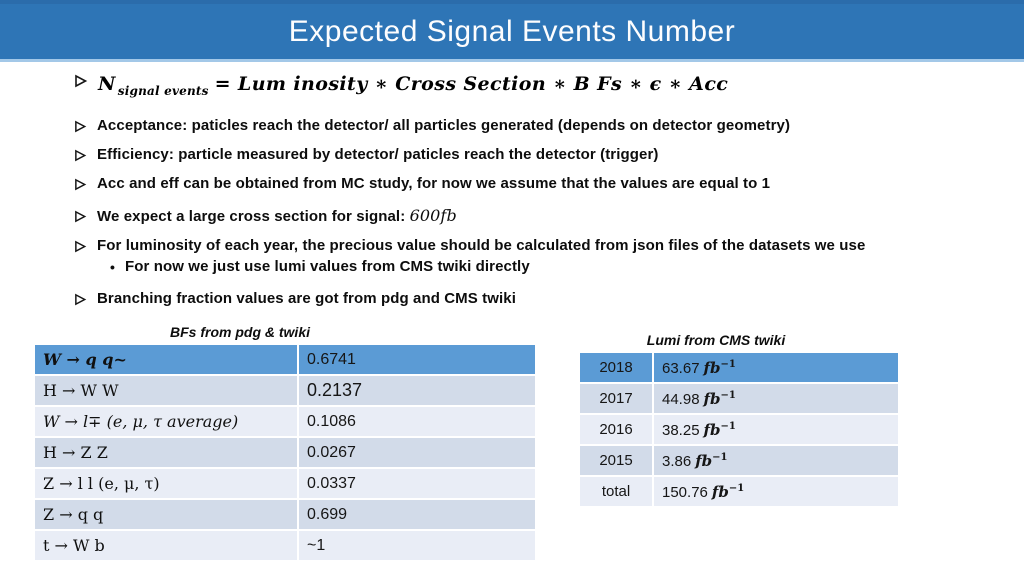 The width and height of the screenshot is (1024, 576). I want to click on year-cell: total, so click(616, 491).